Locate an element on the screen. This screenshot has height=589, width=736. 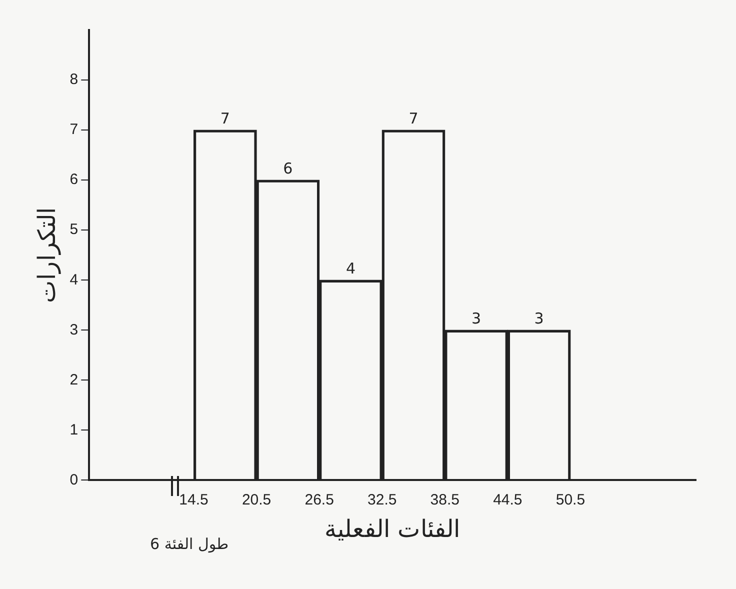
data-label: 4 is located at coordinates (351, 269).